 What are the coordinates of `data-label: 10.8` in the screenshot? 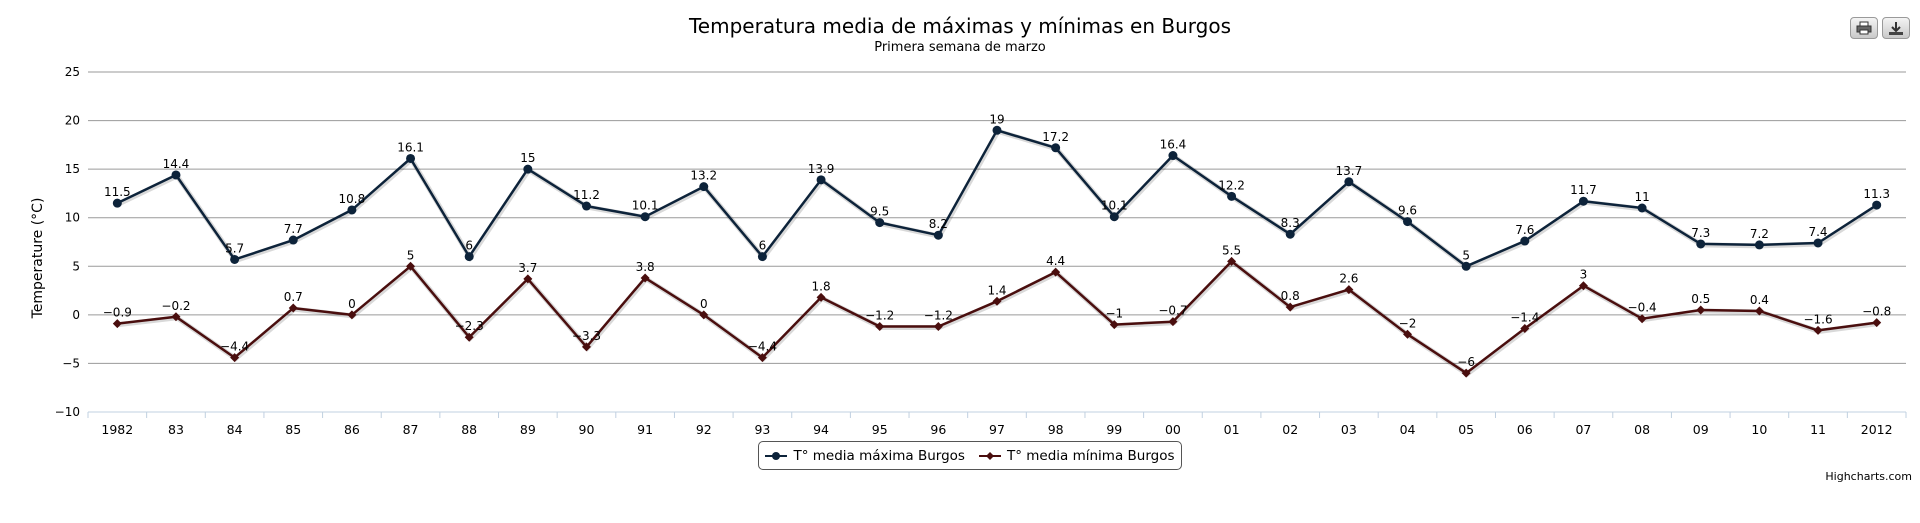 It's located at (352, 199).